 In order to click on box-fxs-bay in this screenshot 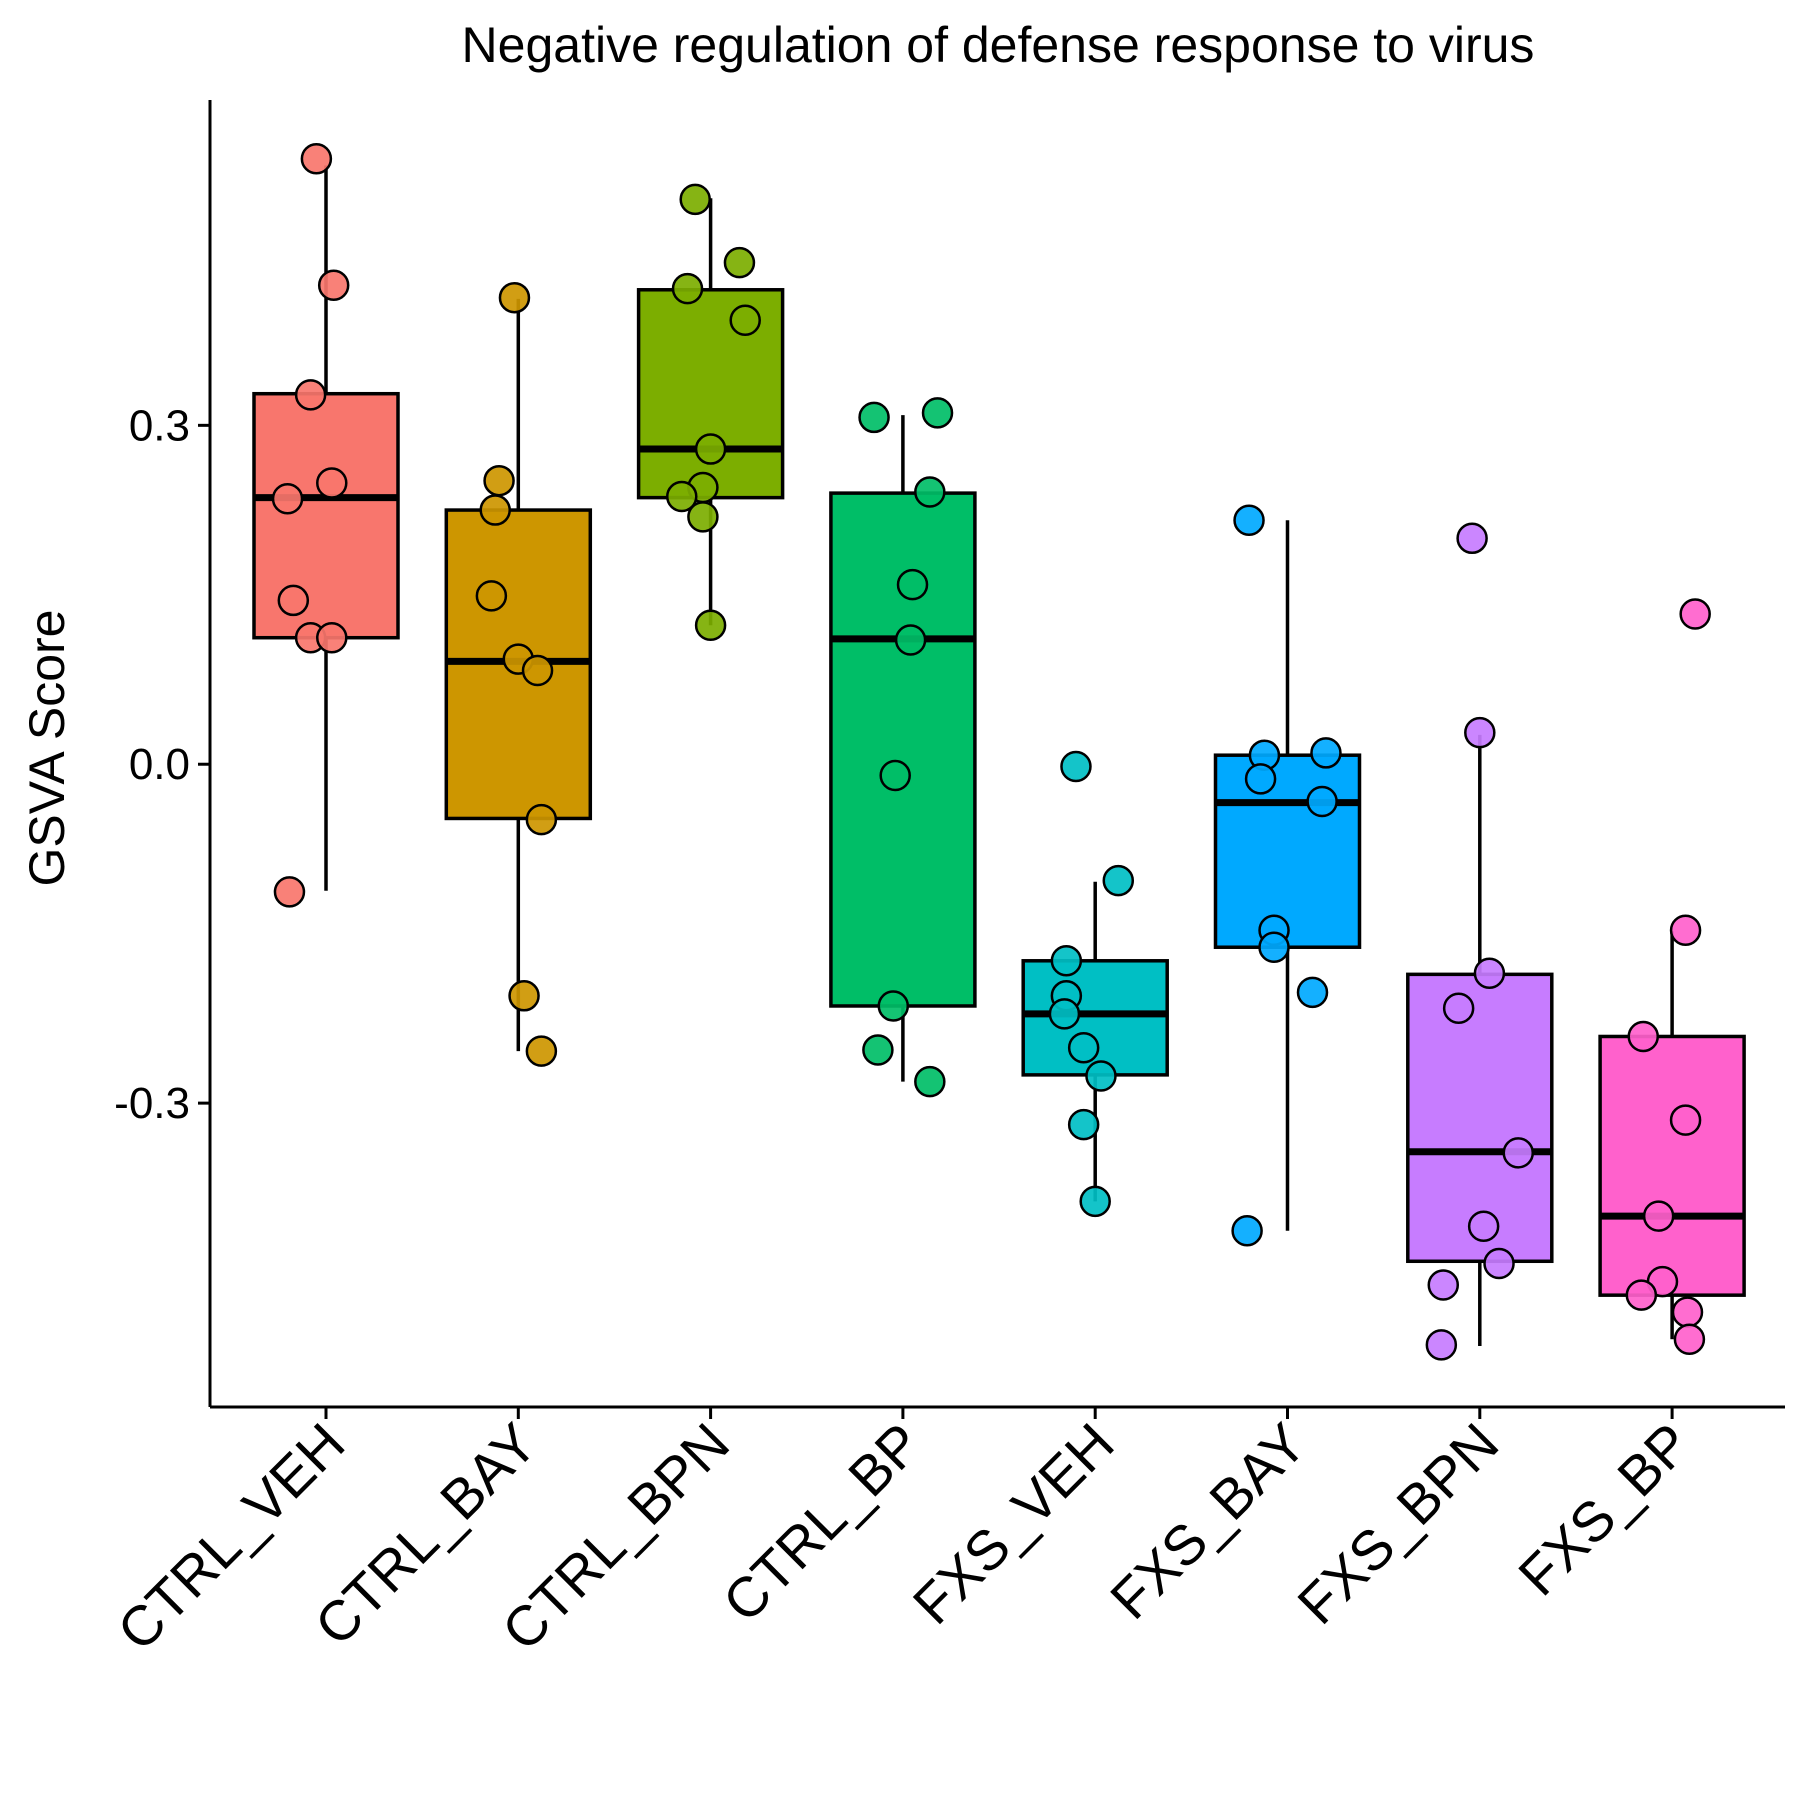, I will do `click(1287, 851)`.